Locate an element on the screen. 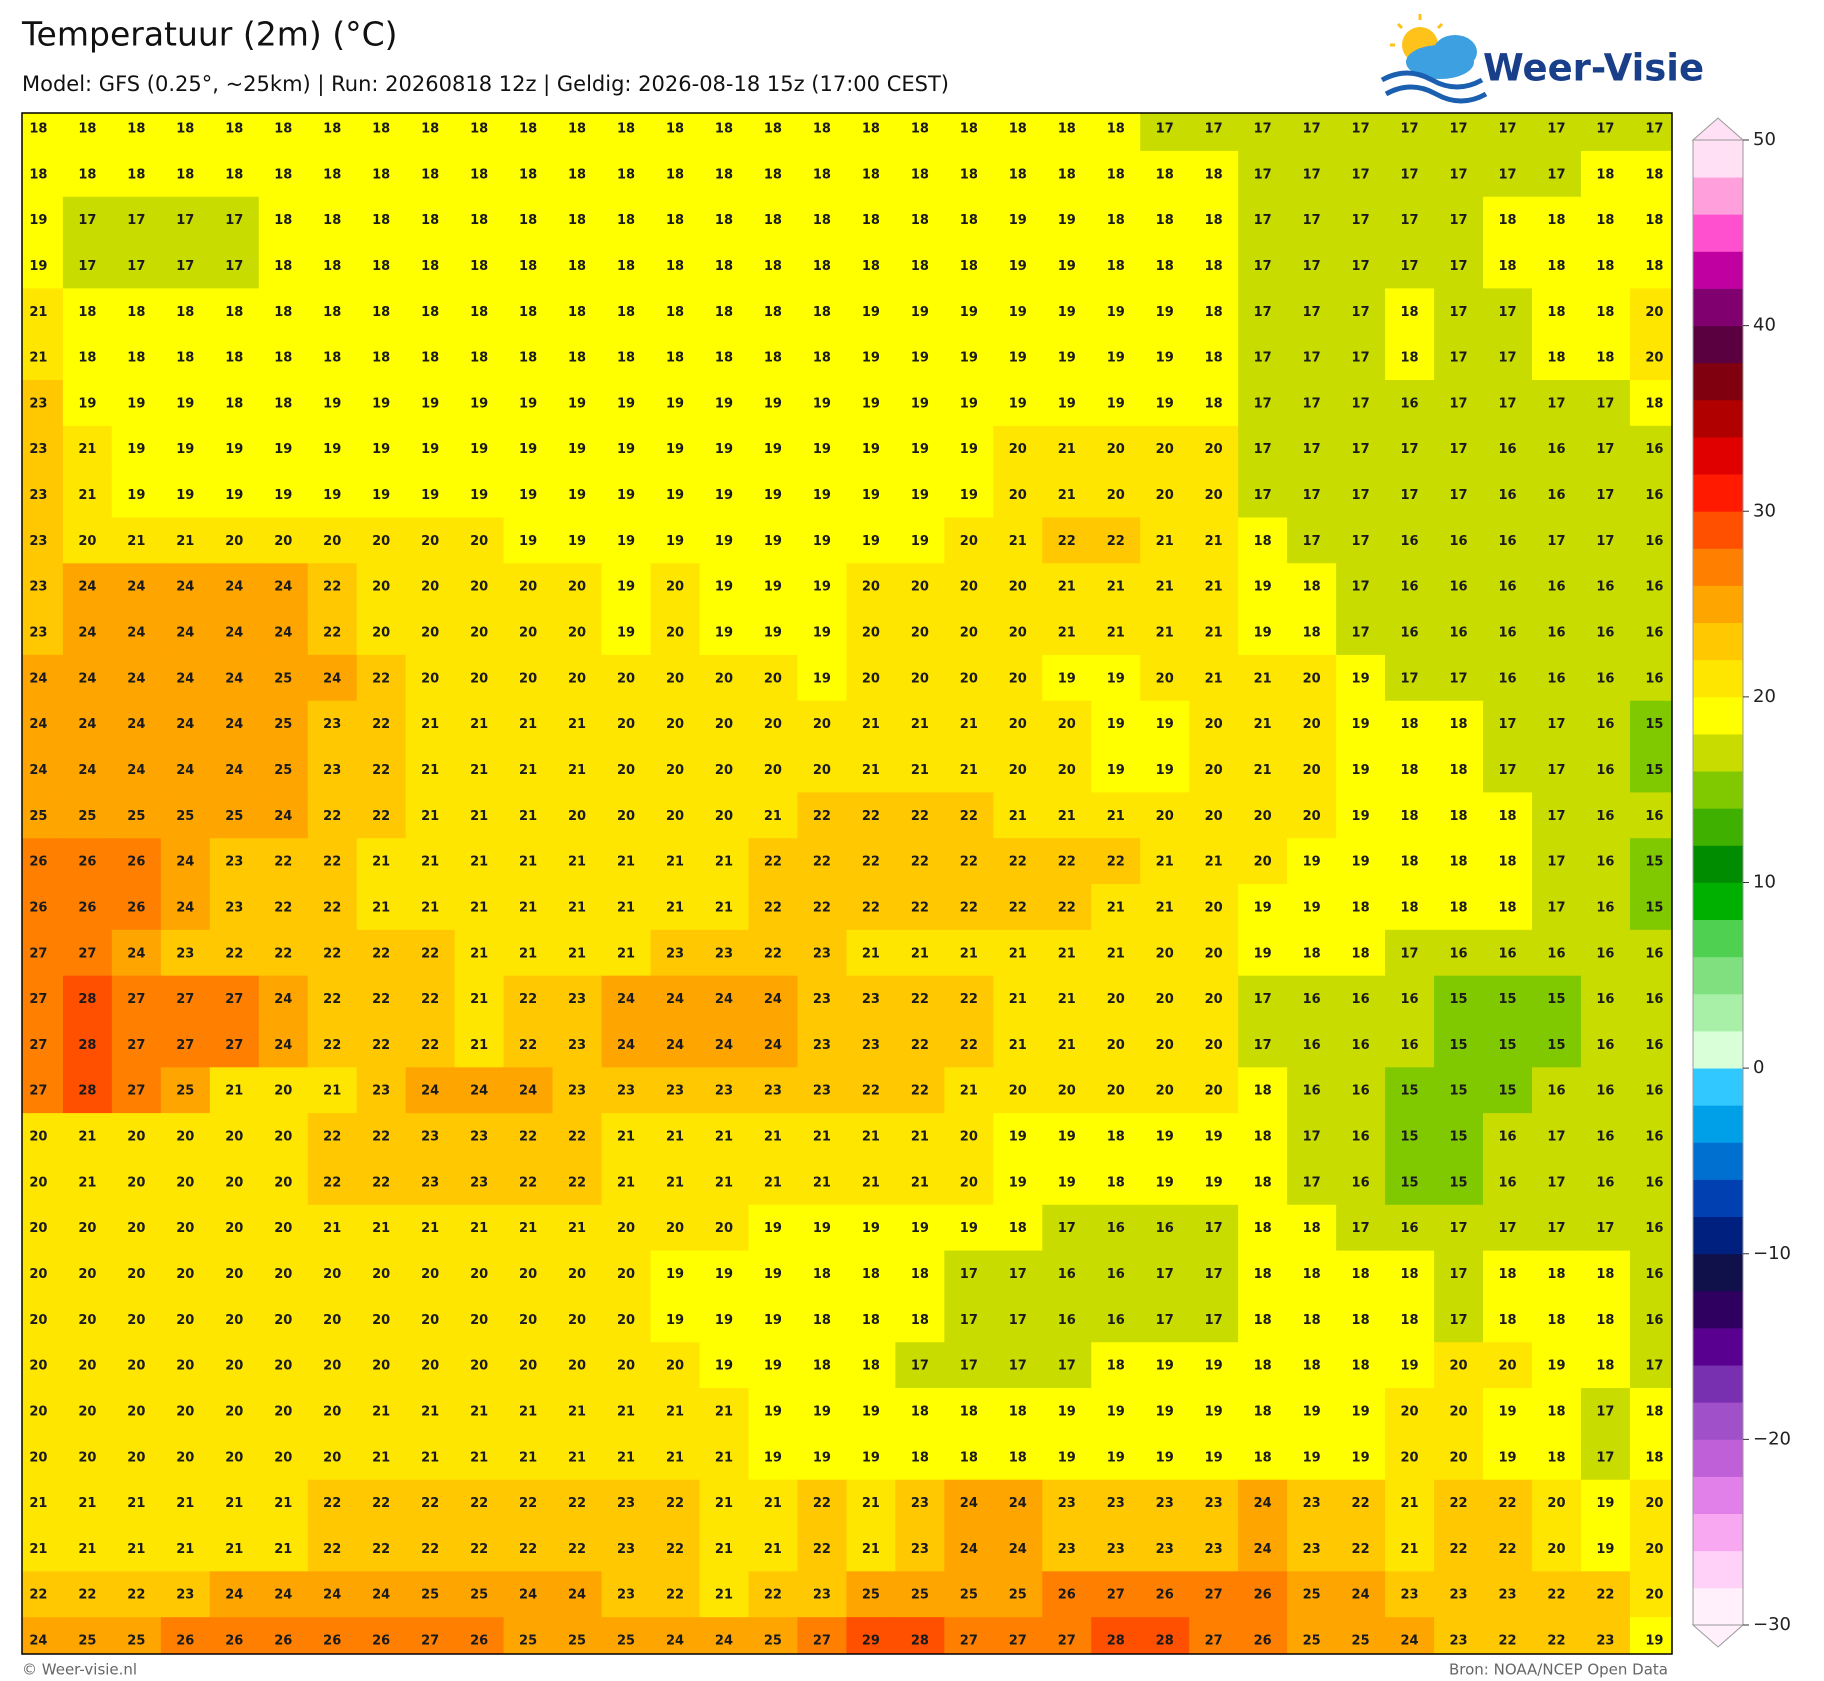  temperature-label: 27 is located at coordinates (38, 1045).